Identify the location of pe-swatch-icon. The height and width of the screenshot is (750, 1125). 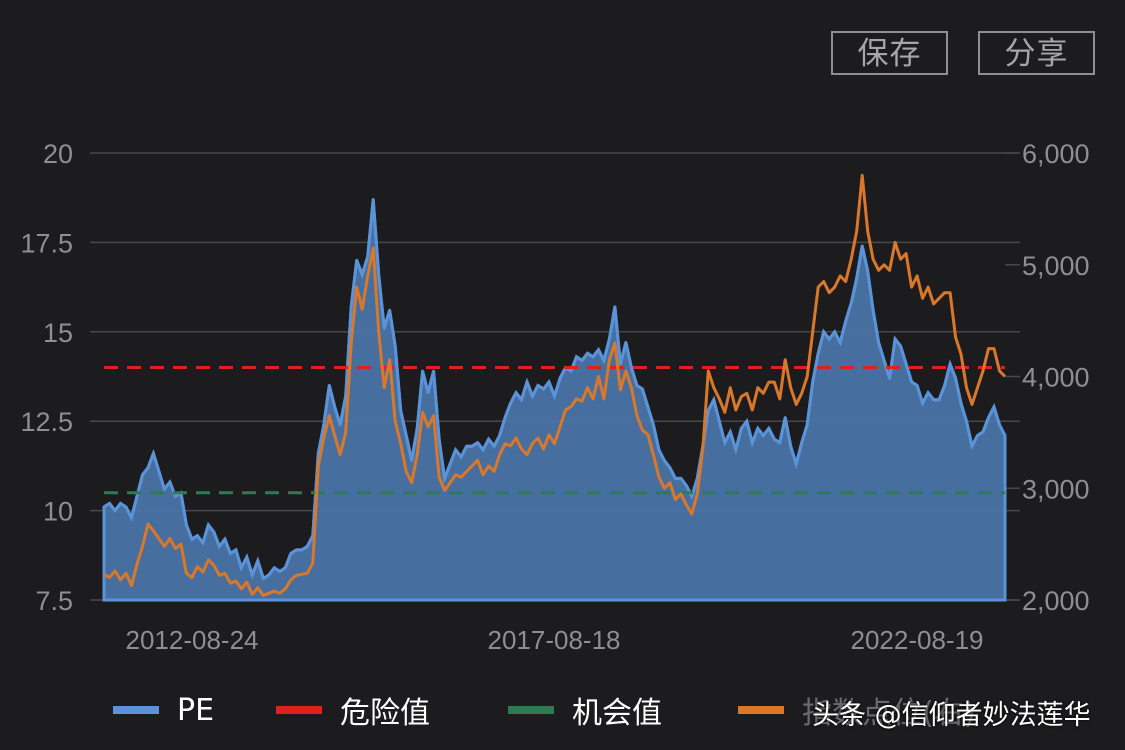
(136, 710).